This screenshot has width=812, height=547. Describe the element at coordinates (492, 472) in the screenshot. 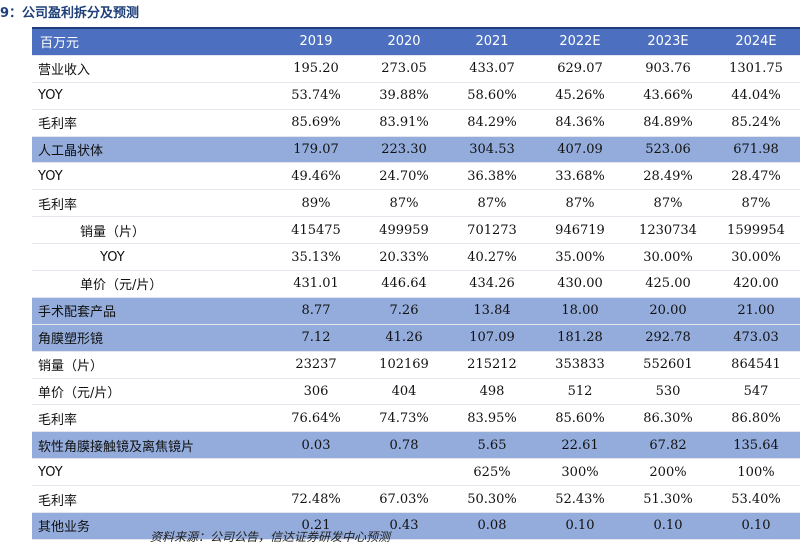

I see `table-cell: 625%` at that location.